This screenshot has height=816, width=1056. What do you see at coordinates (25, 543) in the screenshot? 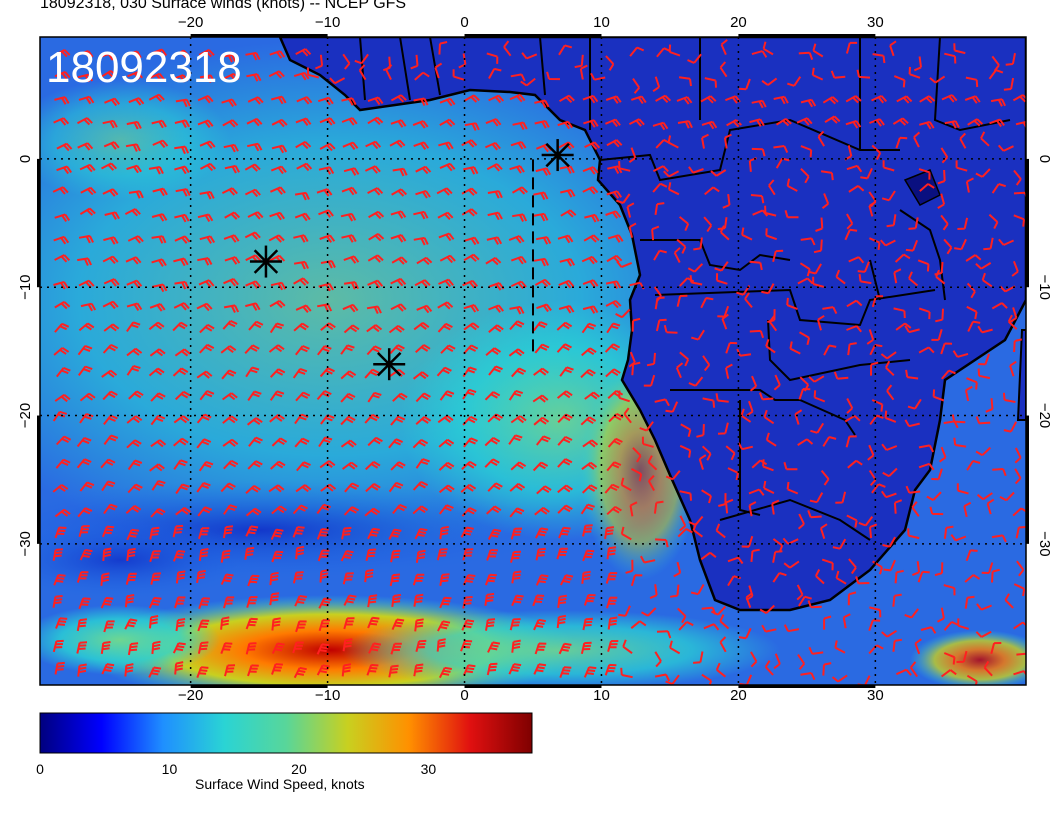
I see `lat-tick-label-left: −30` at bounding box center [25, 543].